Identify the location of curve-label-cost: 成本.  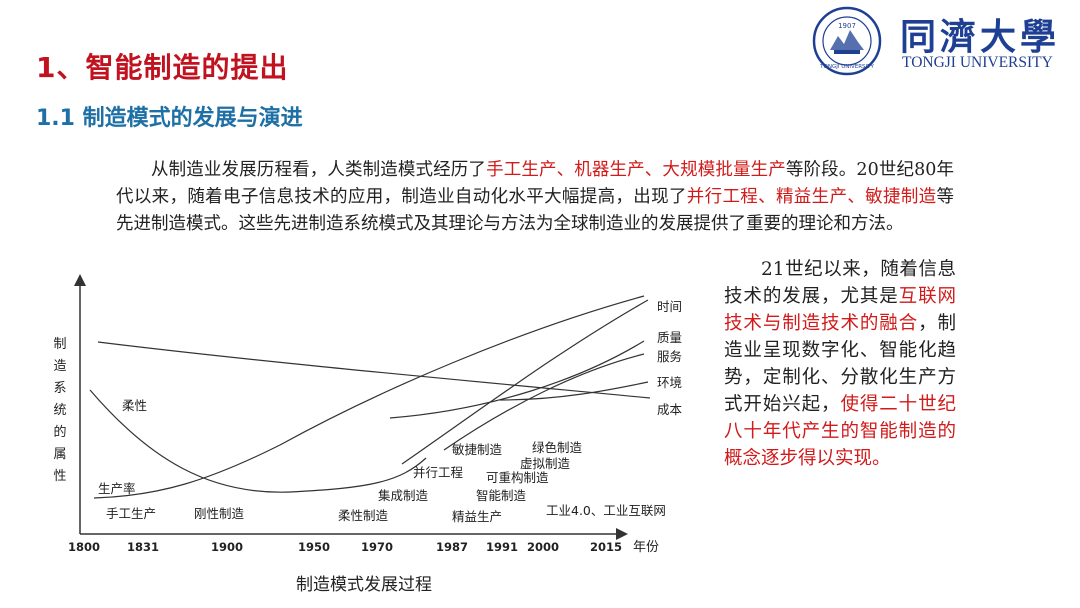
(670, 409).